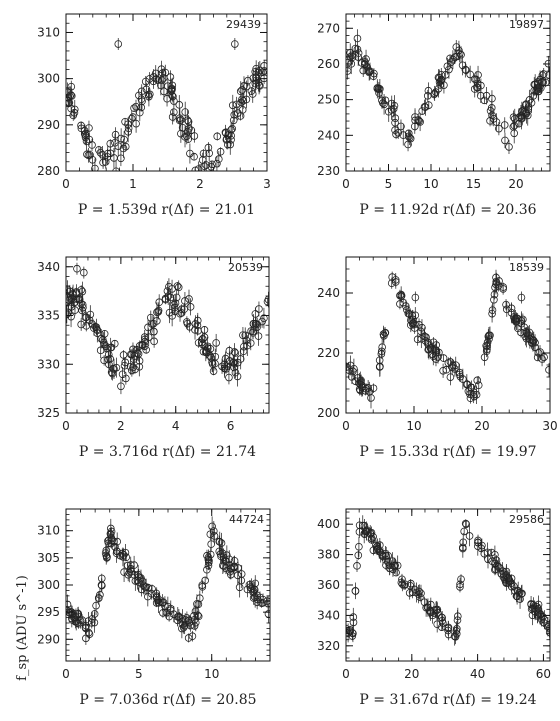  Describe the element at coordinates (413, 426) in the screenshot. I see `x-tick-label: 10` at that location.